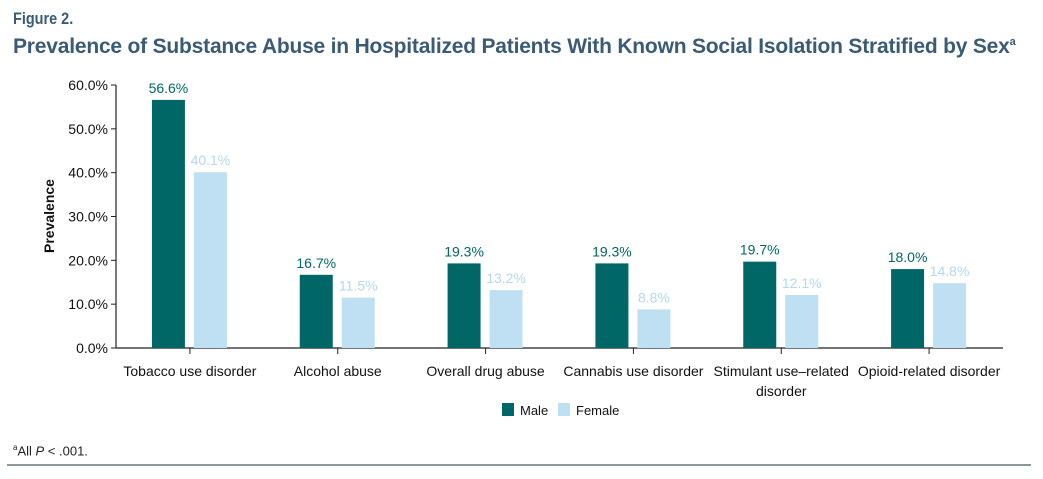  What do you see at coordinates (88, 304) in the screenshot?
I see `y-tick-label: 10.0%` at bounding box center [88, 304].